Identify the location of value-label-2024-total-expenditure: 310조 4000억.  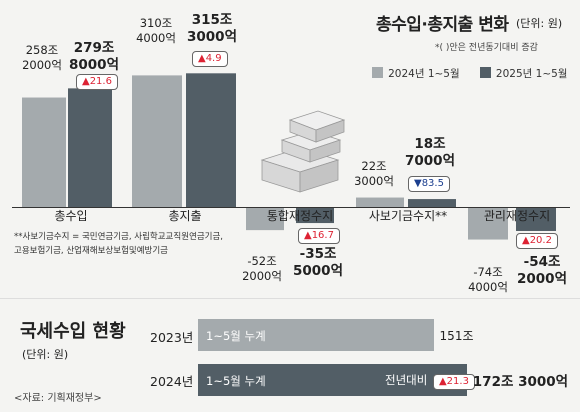
(156, 30).